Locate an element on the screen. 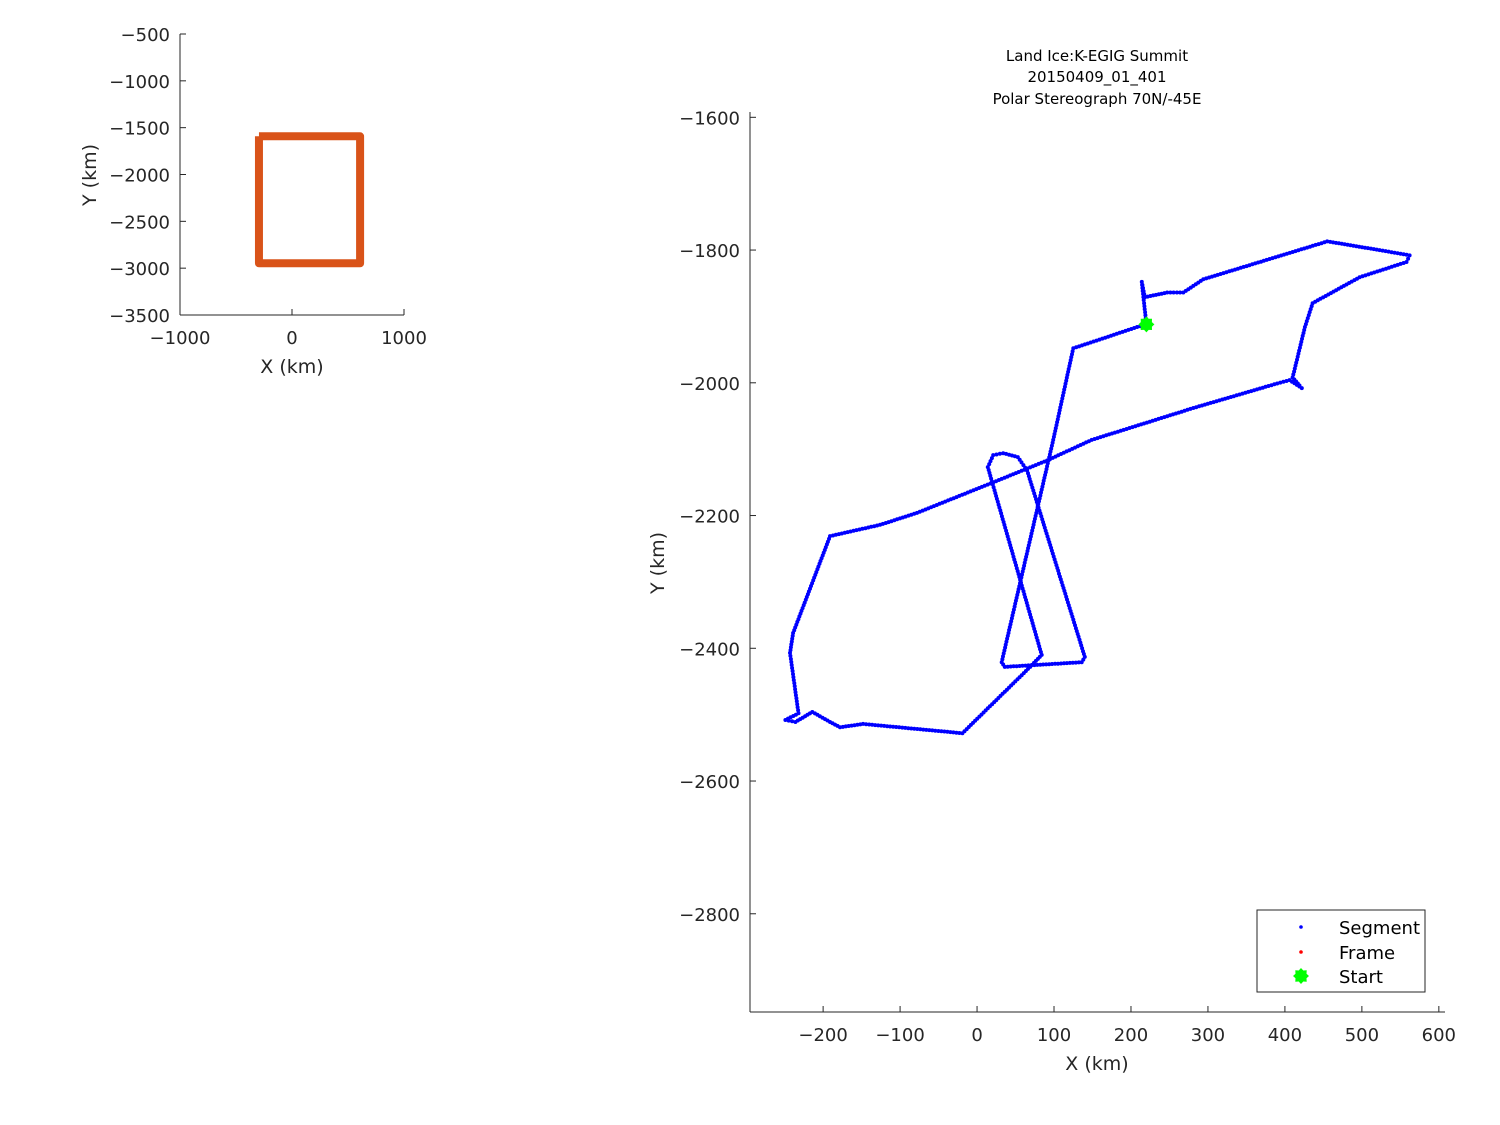 This screenshot has width=1500, height=1125. y-tick-label: −500 is located at coordinates (145, 35).